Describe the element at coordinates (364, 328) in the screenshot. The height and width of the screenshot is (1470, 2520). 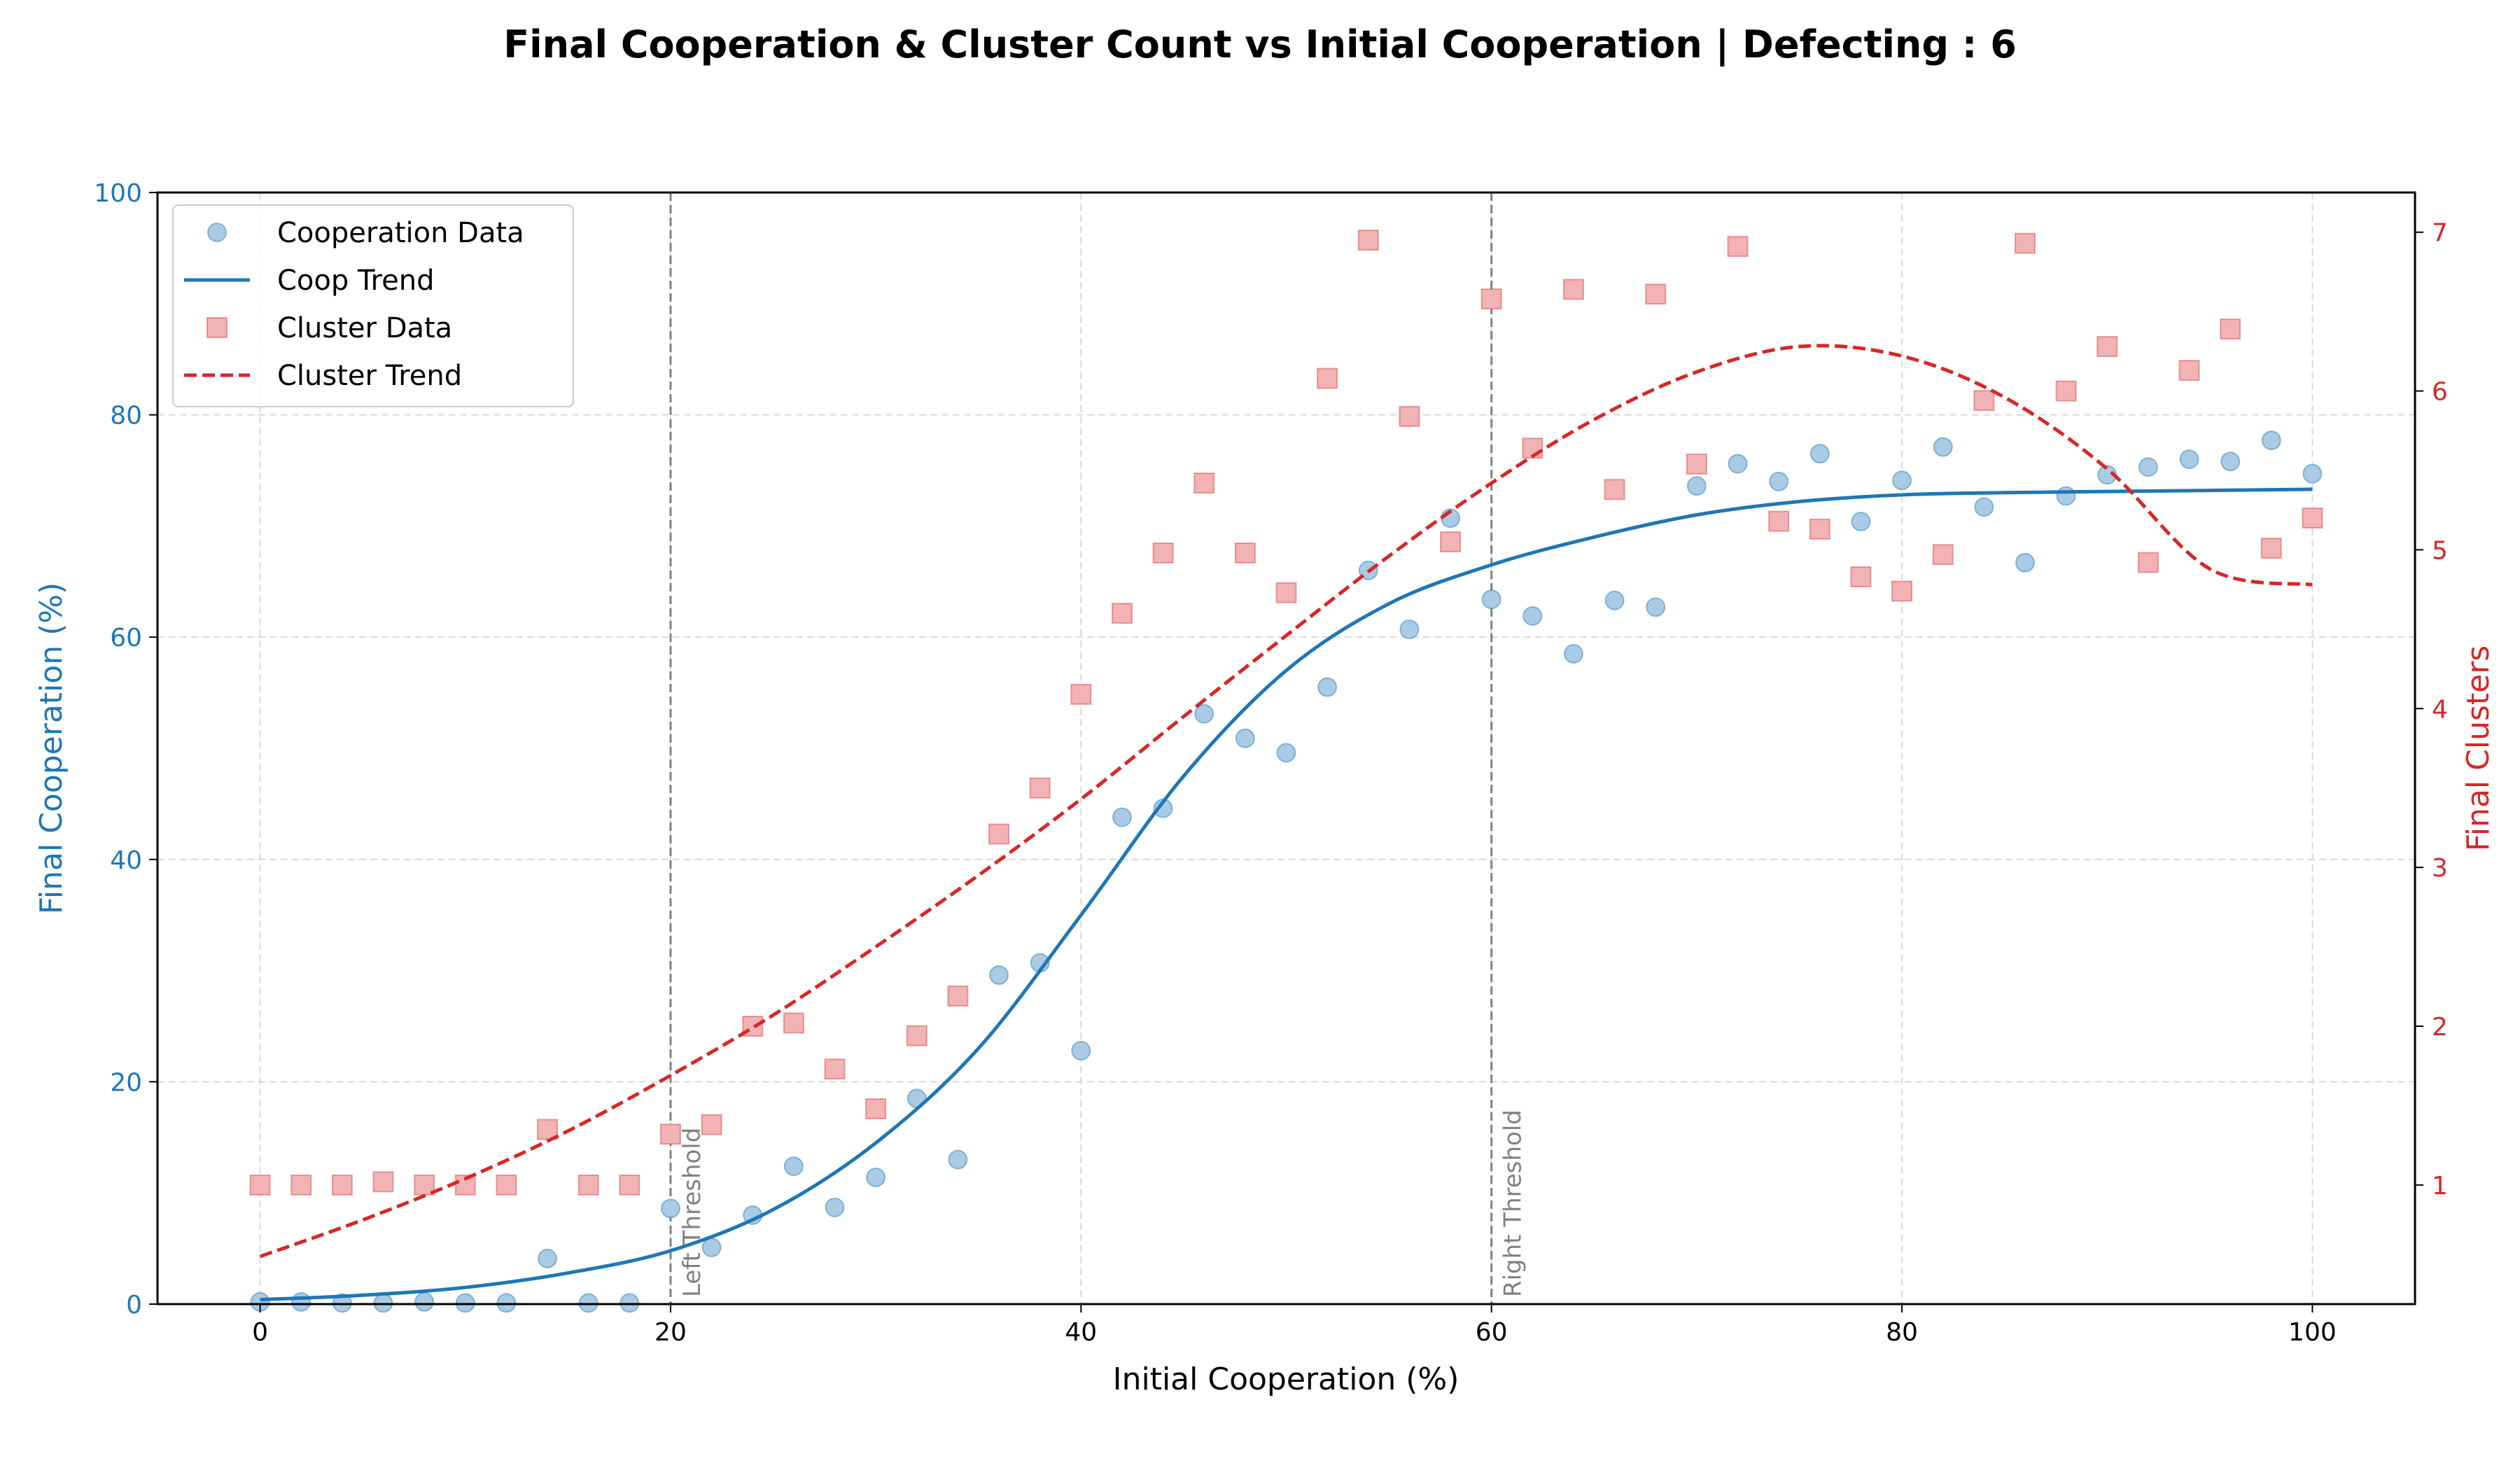
I see `legend-label: Cluster Data` at that location.